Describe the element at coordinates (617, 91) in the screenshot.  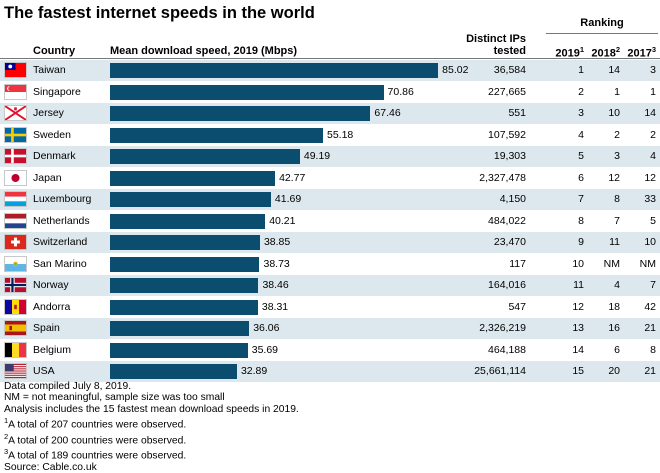
I see `rank-2018-value: 1` at that location.